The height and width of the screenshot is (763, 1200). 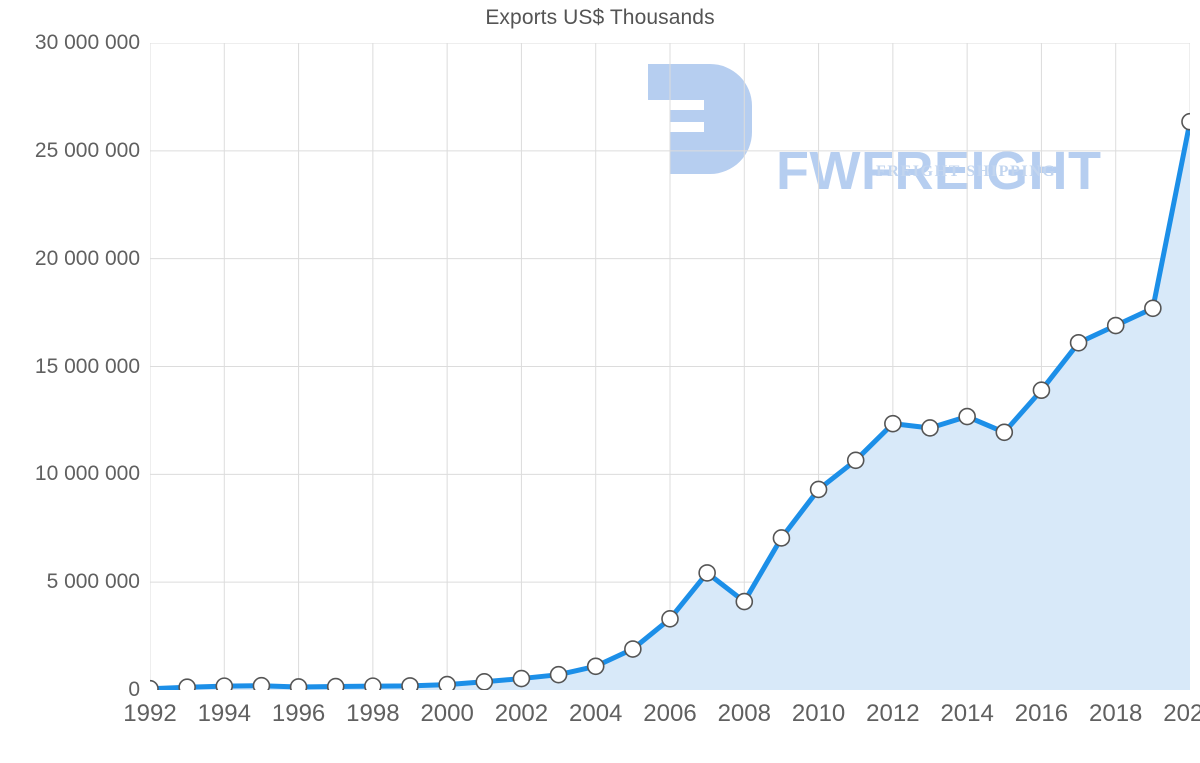 What do you see at coordinates (521, 713) in the screenshot?
I see `x-axis-tick-label: 2002` at bounding box center [521, 713].